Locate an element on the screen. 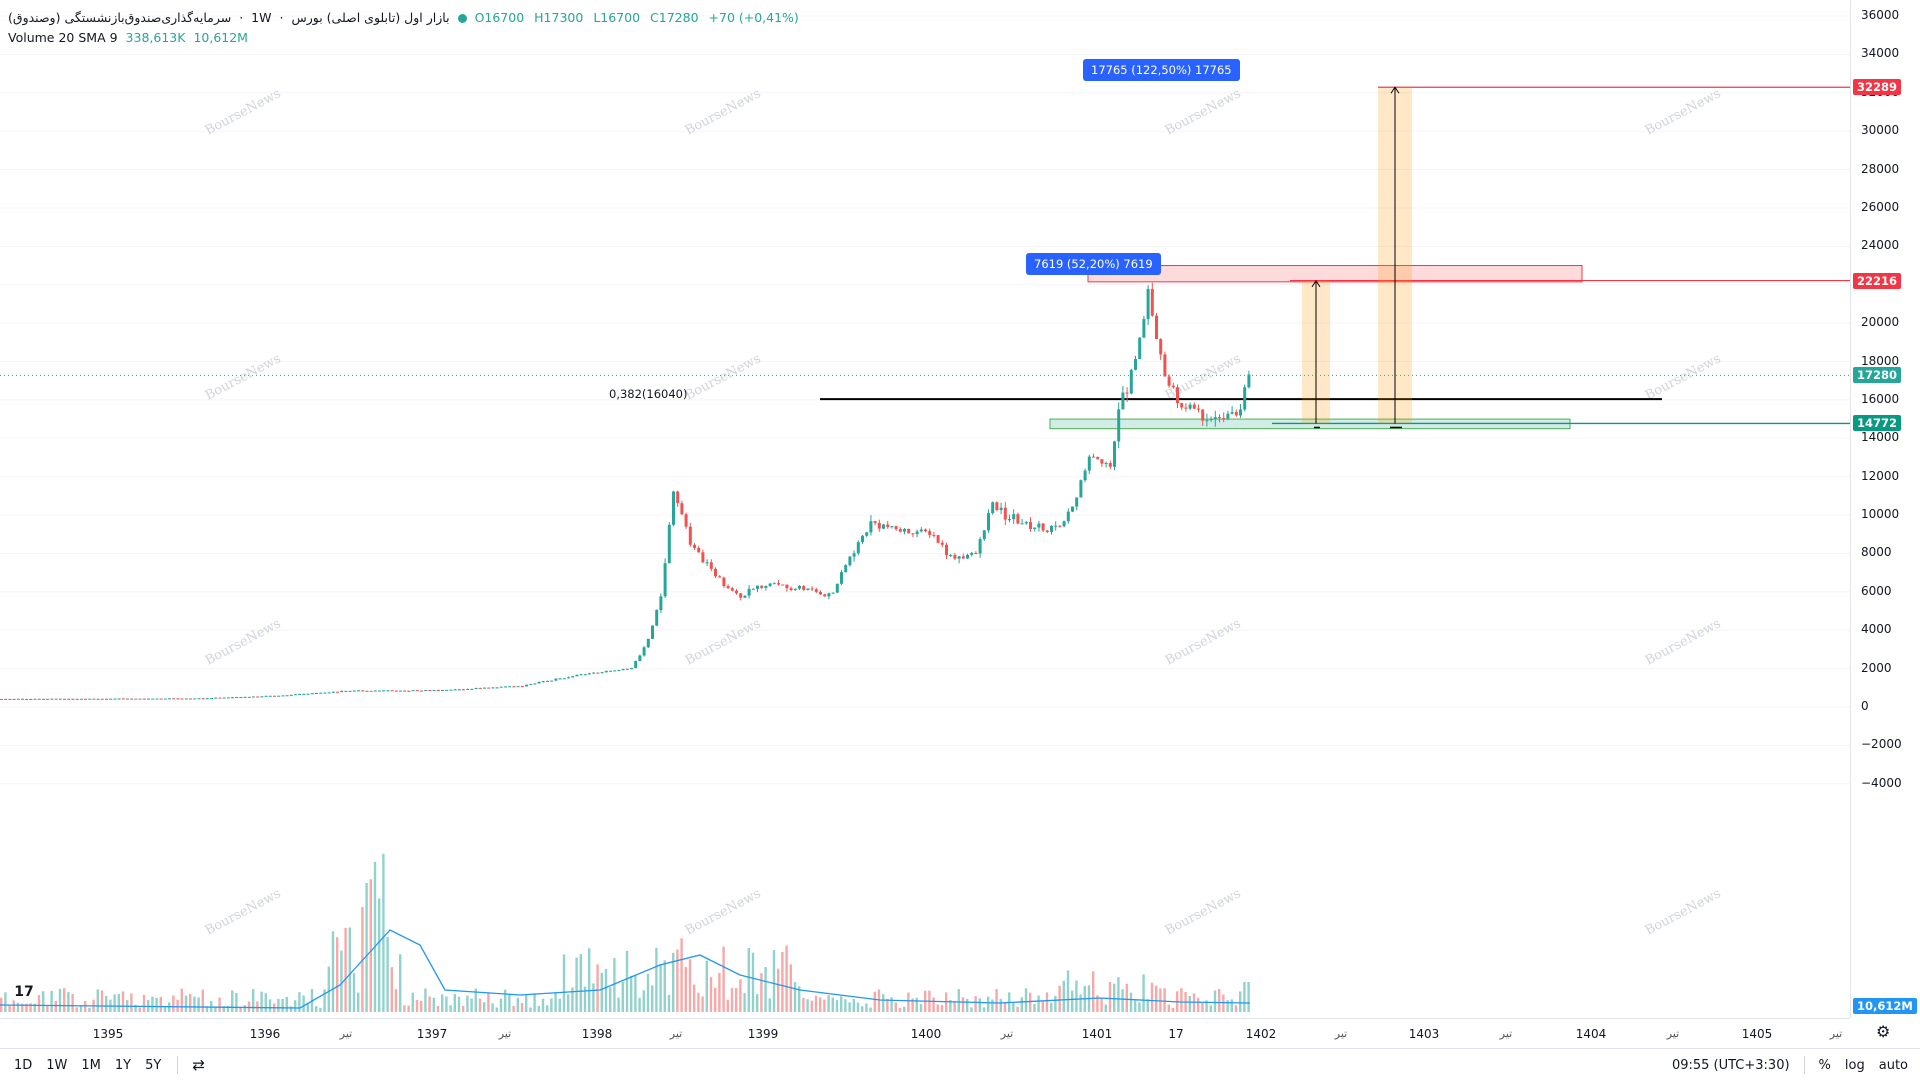 This screenshot has width=1920, height=1081. time-tick-label: 1402 is located at coordinates (1261, 1034).